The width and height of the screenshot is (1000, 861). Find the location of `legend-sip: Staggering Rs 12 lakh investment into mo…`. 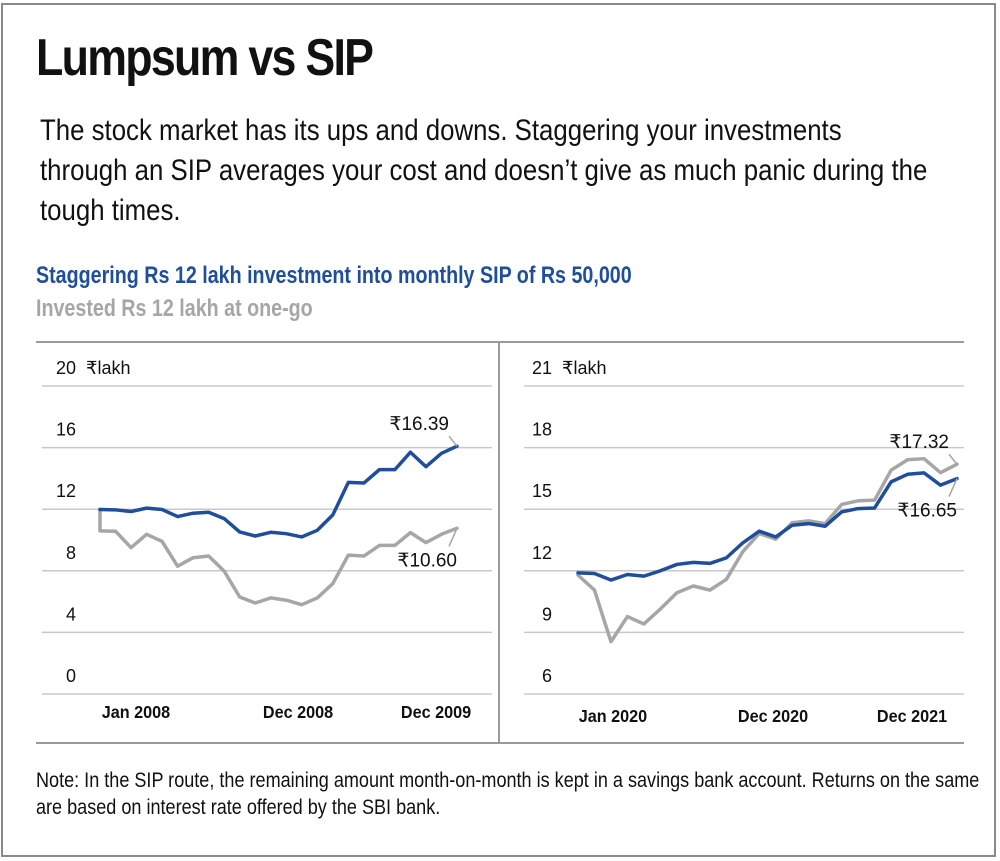

legend-sip: Staggering Rs 12 lakh investment into mo… is located at coordinates (334, 275).